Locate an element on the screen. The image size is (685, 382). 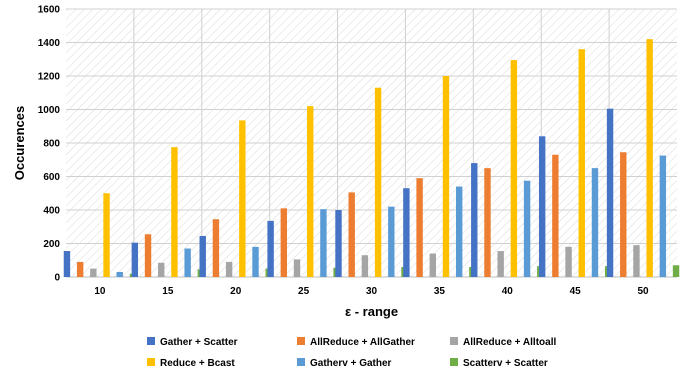
x-tick-label: 50 is located at coordinates (643, 291).